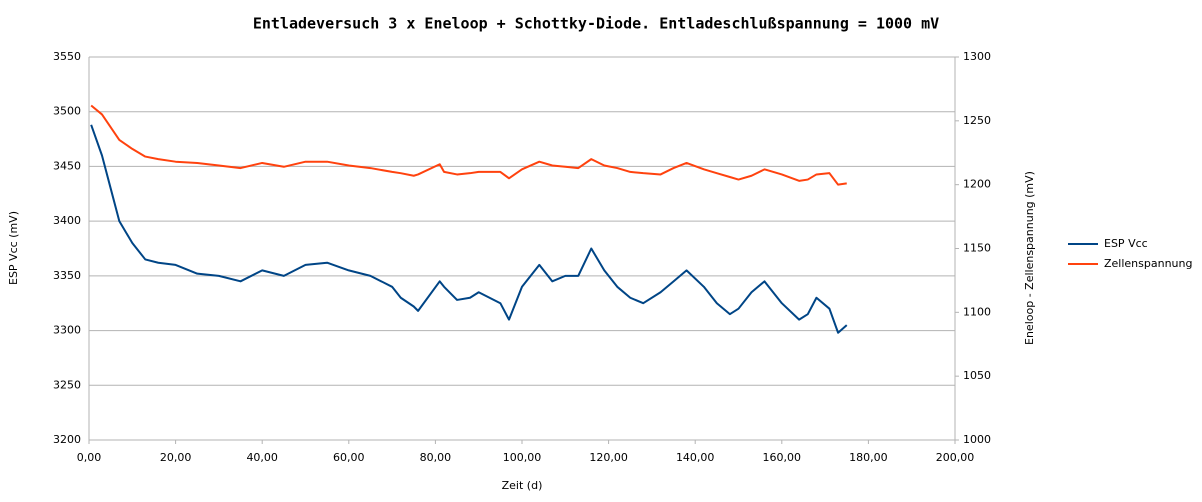 The height and width of the screenshot is (502, 1202). What do you see at coordinates (977, 184) in the screenshot?
I see `y2-tick-label: 1200` at bounding box center [977, 184].